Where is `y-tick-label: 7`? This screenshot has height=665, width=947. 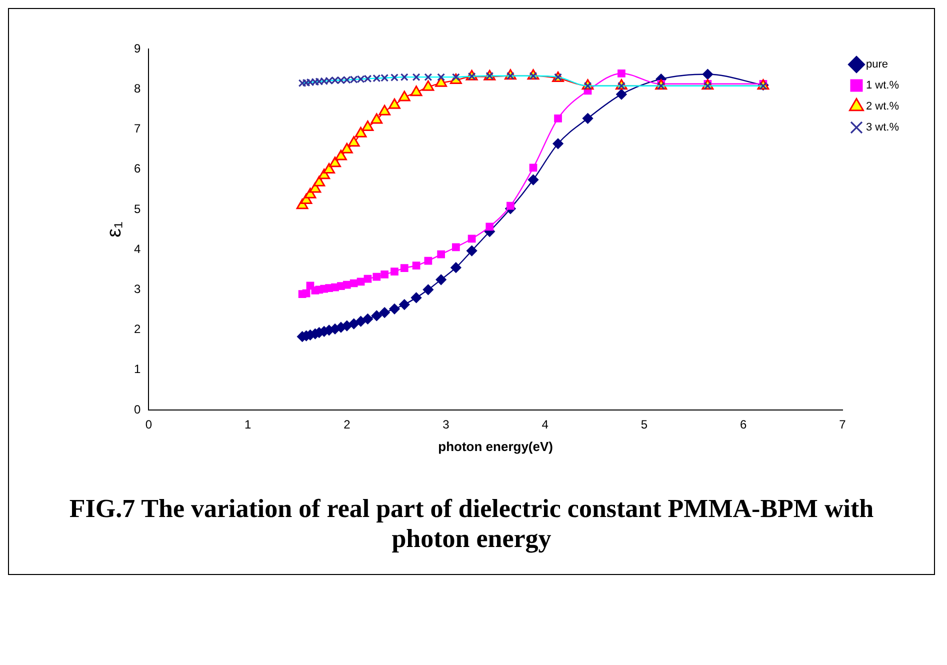
y-tick-label: 7 is located at coordinates (137, 129).